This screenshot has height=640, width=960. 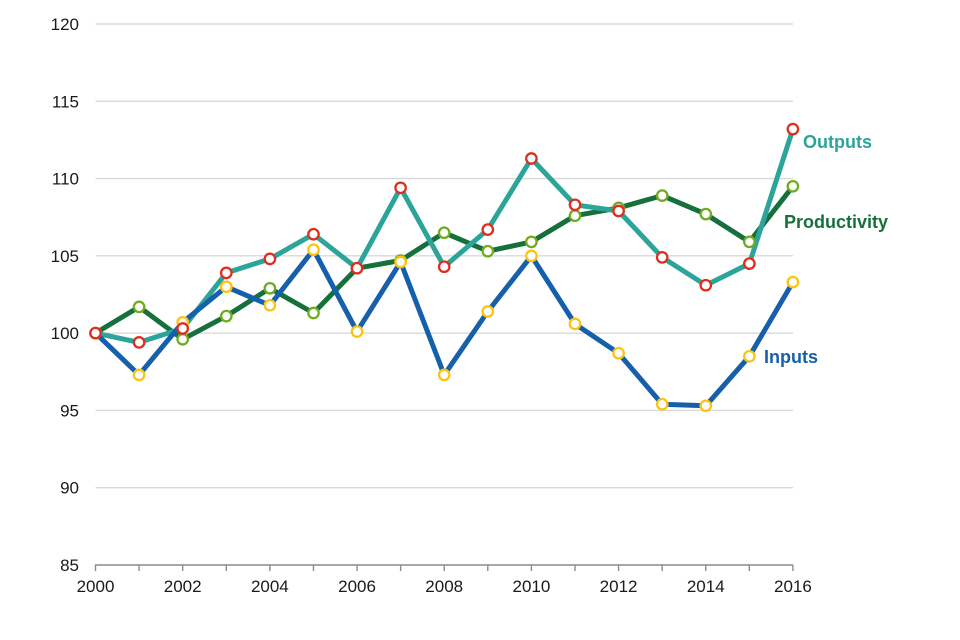 I want to click on data-point-outputs-2000, so click(x=95, y=333).